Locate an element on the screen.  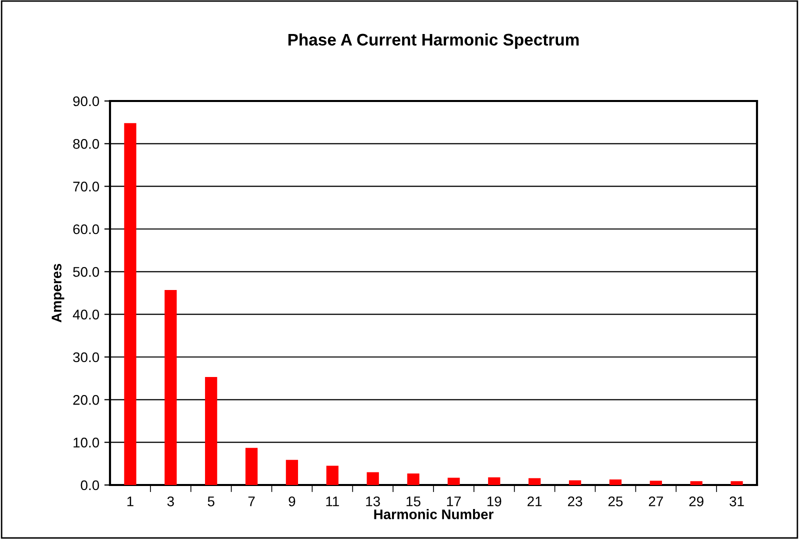
x-tick-label: 17 is located at coordinates (454, 501).